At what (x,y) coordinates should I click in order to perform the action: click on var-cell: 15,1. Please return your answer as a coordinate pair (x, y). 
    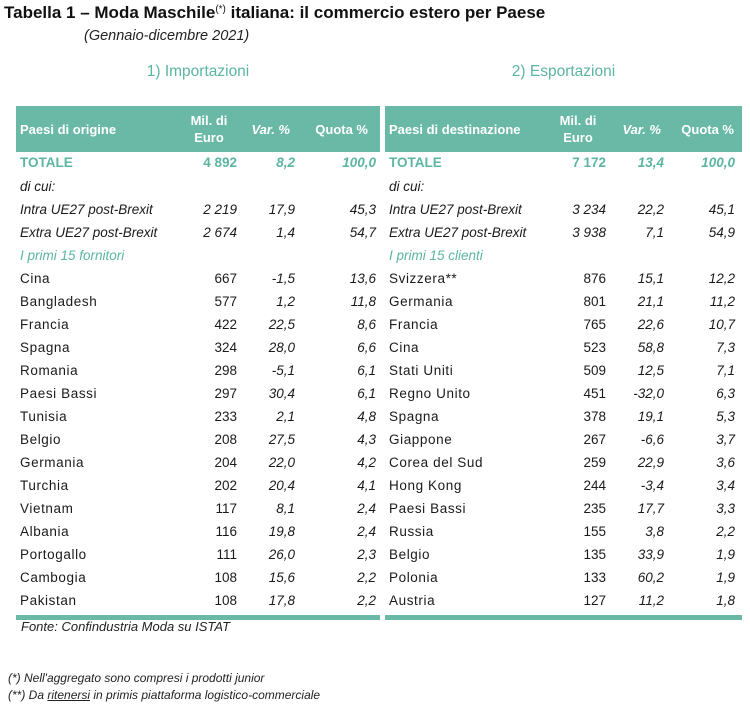
    Looking at the image, I should click on (650, 278).